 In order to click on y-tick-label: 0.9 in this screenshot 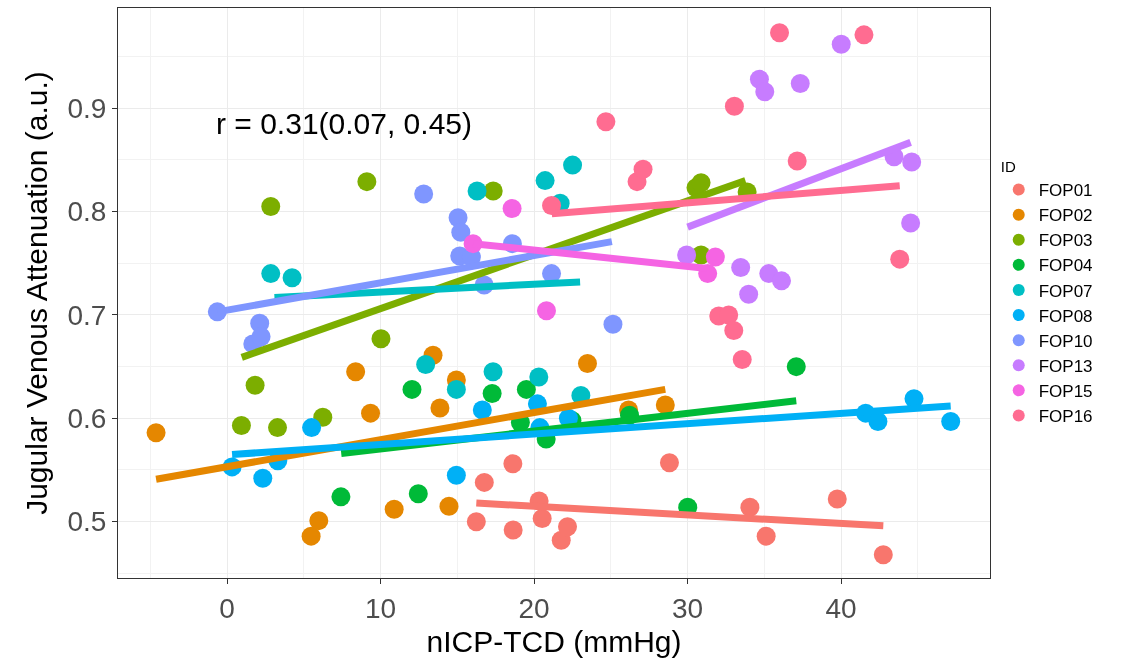, I will do `click(87, 109)`.